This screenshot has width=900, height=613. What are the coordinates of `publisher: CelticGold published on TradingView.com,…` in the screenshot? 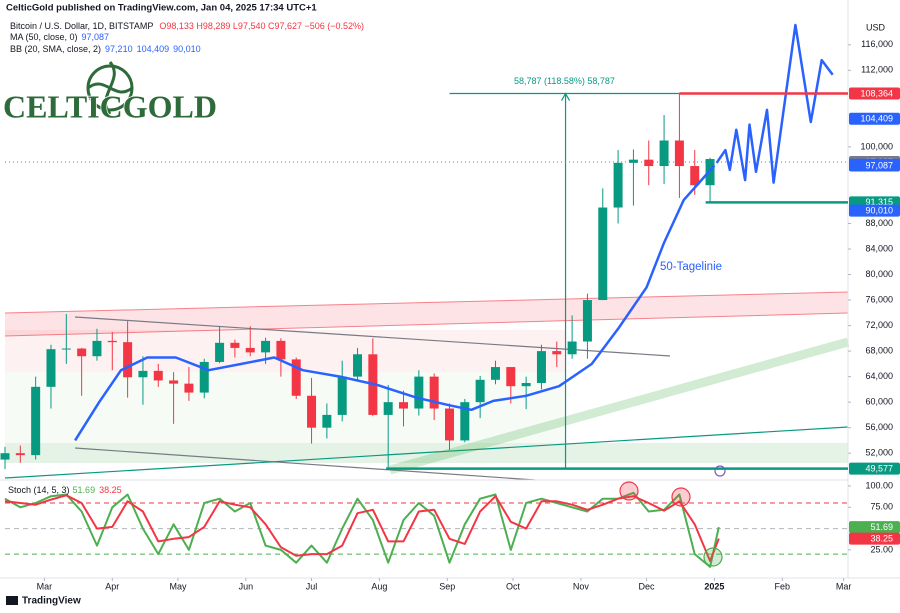 It's located at (161, 8).